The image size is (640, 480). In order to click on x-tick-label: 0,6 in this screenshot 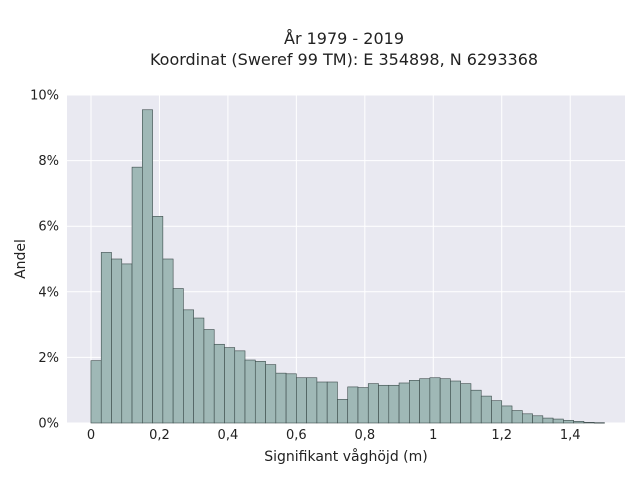, I will do `click(296, 435)`.